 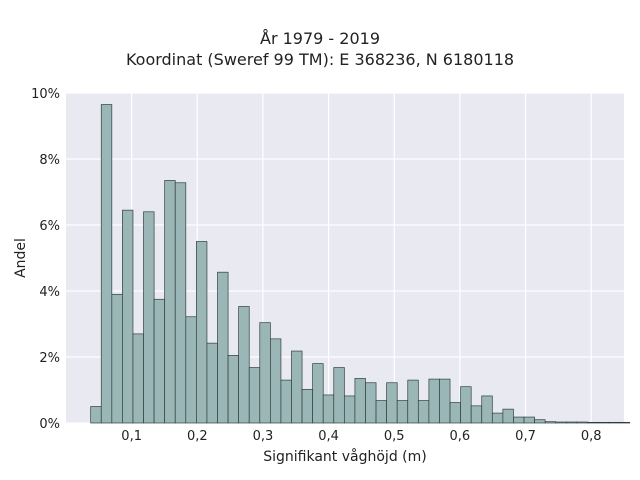 I want to click on y-tick-label: 0%, so click(x=49, y=424).